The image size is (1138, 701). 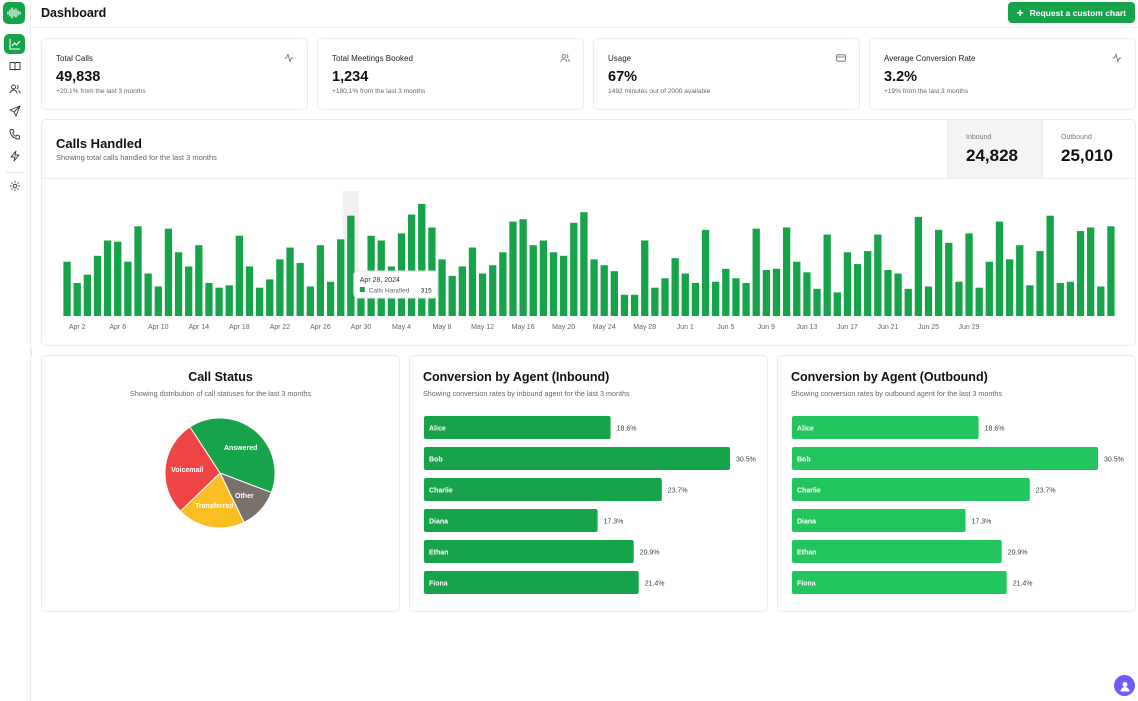 I want to click on pie-slice-answered, so click(x=232, y=456).